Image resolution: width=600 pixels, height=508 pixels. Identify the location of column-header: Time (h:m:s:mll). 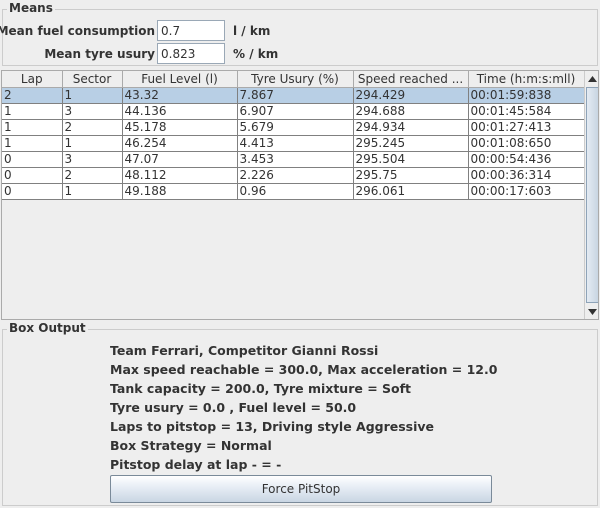
(526, 79).